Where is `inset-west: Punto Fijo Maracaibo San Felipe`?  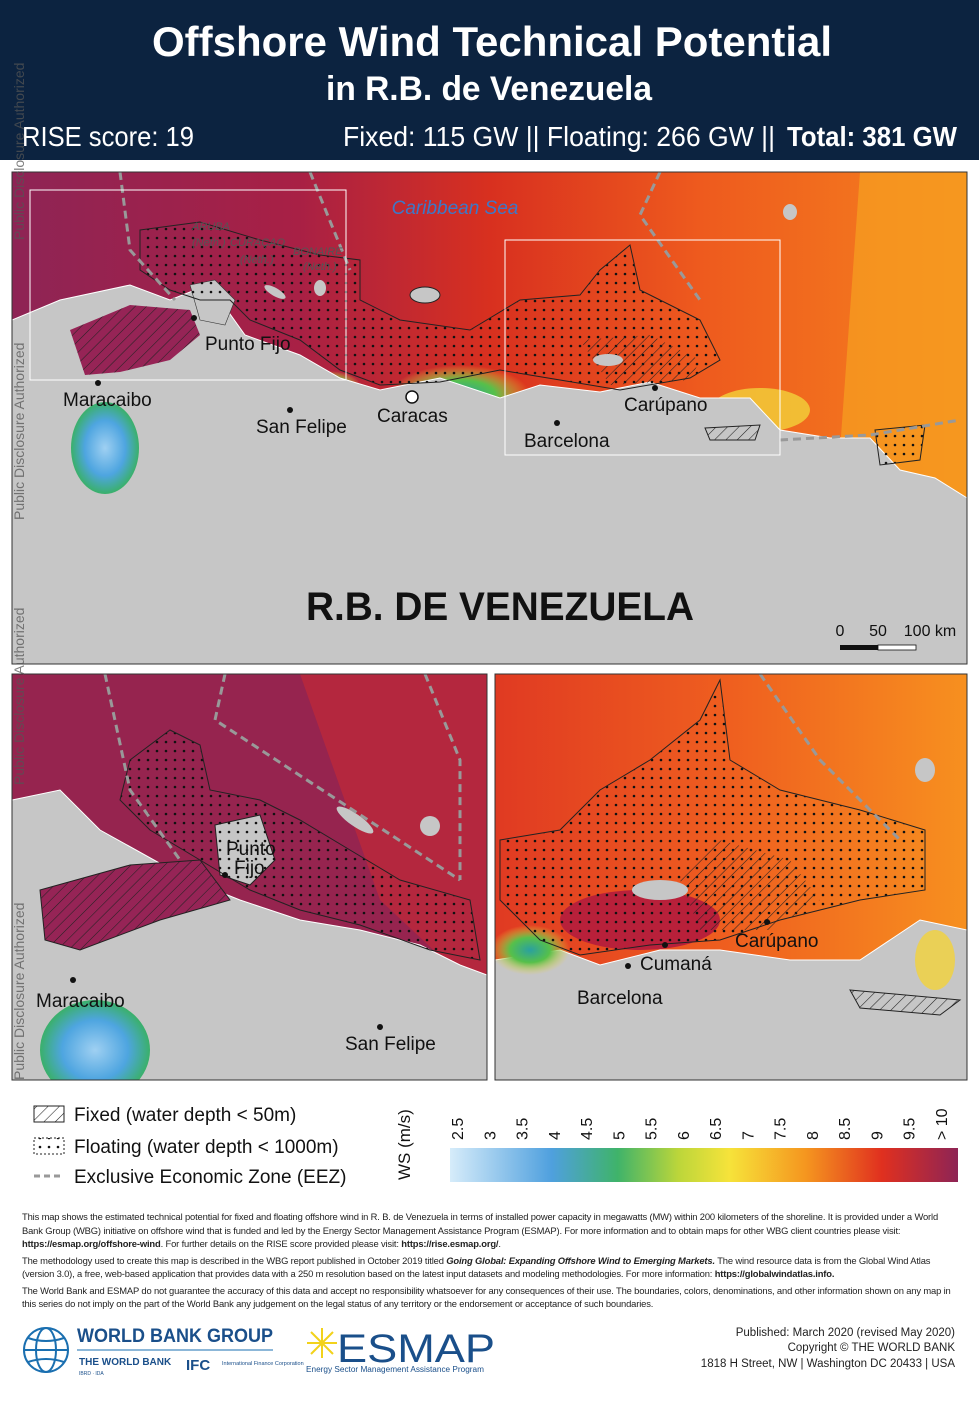 inset-west: Punto Fijo Maracaibo San Felipe is located at coordinates (249, 877).